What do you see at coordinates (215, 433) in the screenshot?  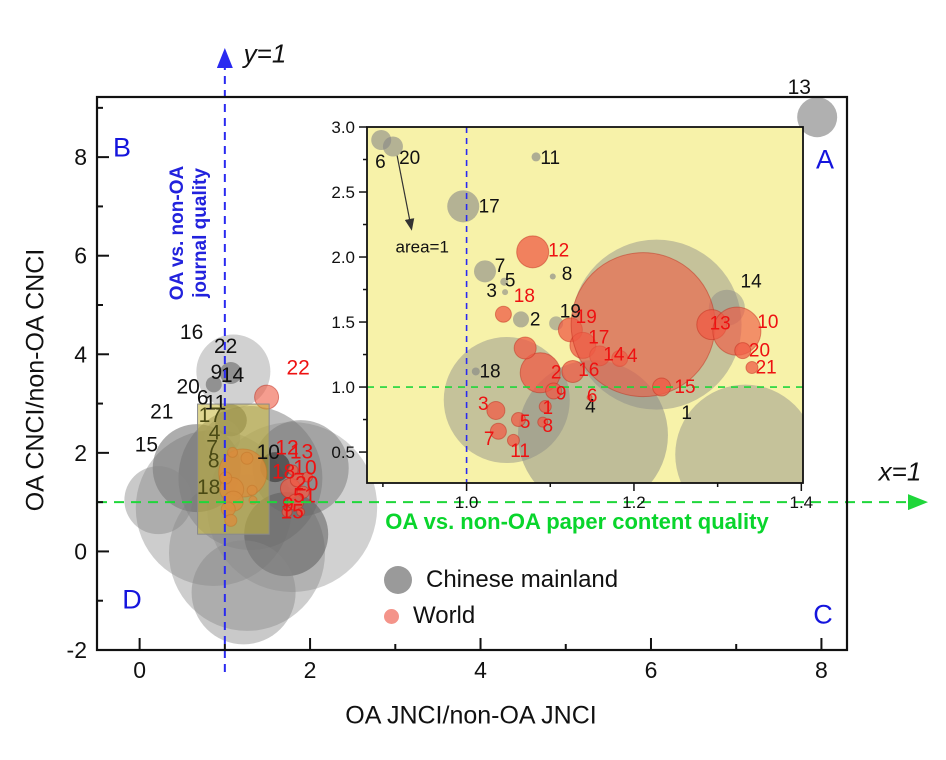 I see `point-label: 4` at bounding box center [215, 433].